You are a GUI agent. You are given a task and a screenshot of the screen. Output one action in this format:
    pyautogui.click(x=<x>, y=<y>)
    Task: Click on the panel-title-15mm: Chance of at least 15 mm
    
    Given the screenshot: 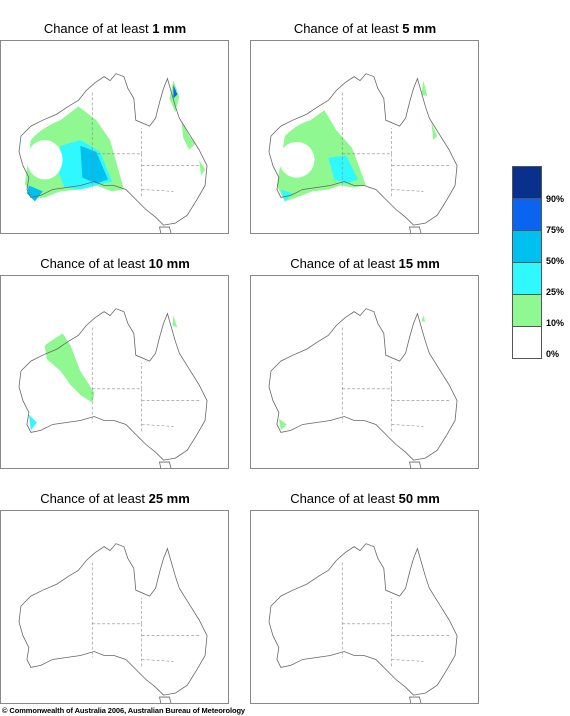 What is the action you would take?
    pyautogui.click(x=365, y=263)
    